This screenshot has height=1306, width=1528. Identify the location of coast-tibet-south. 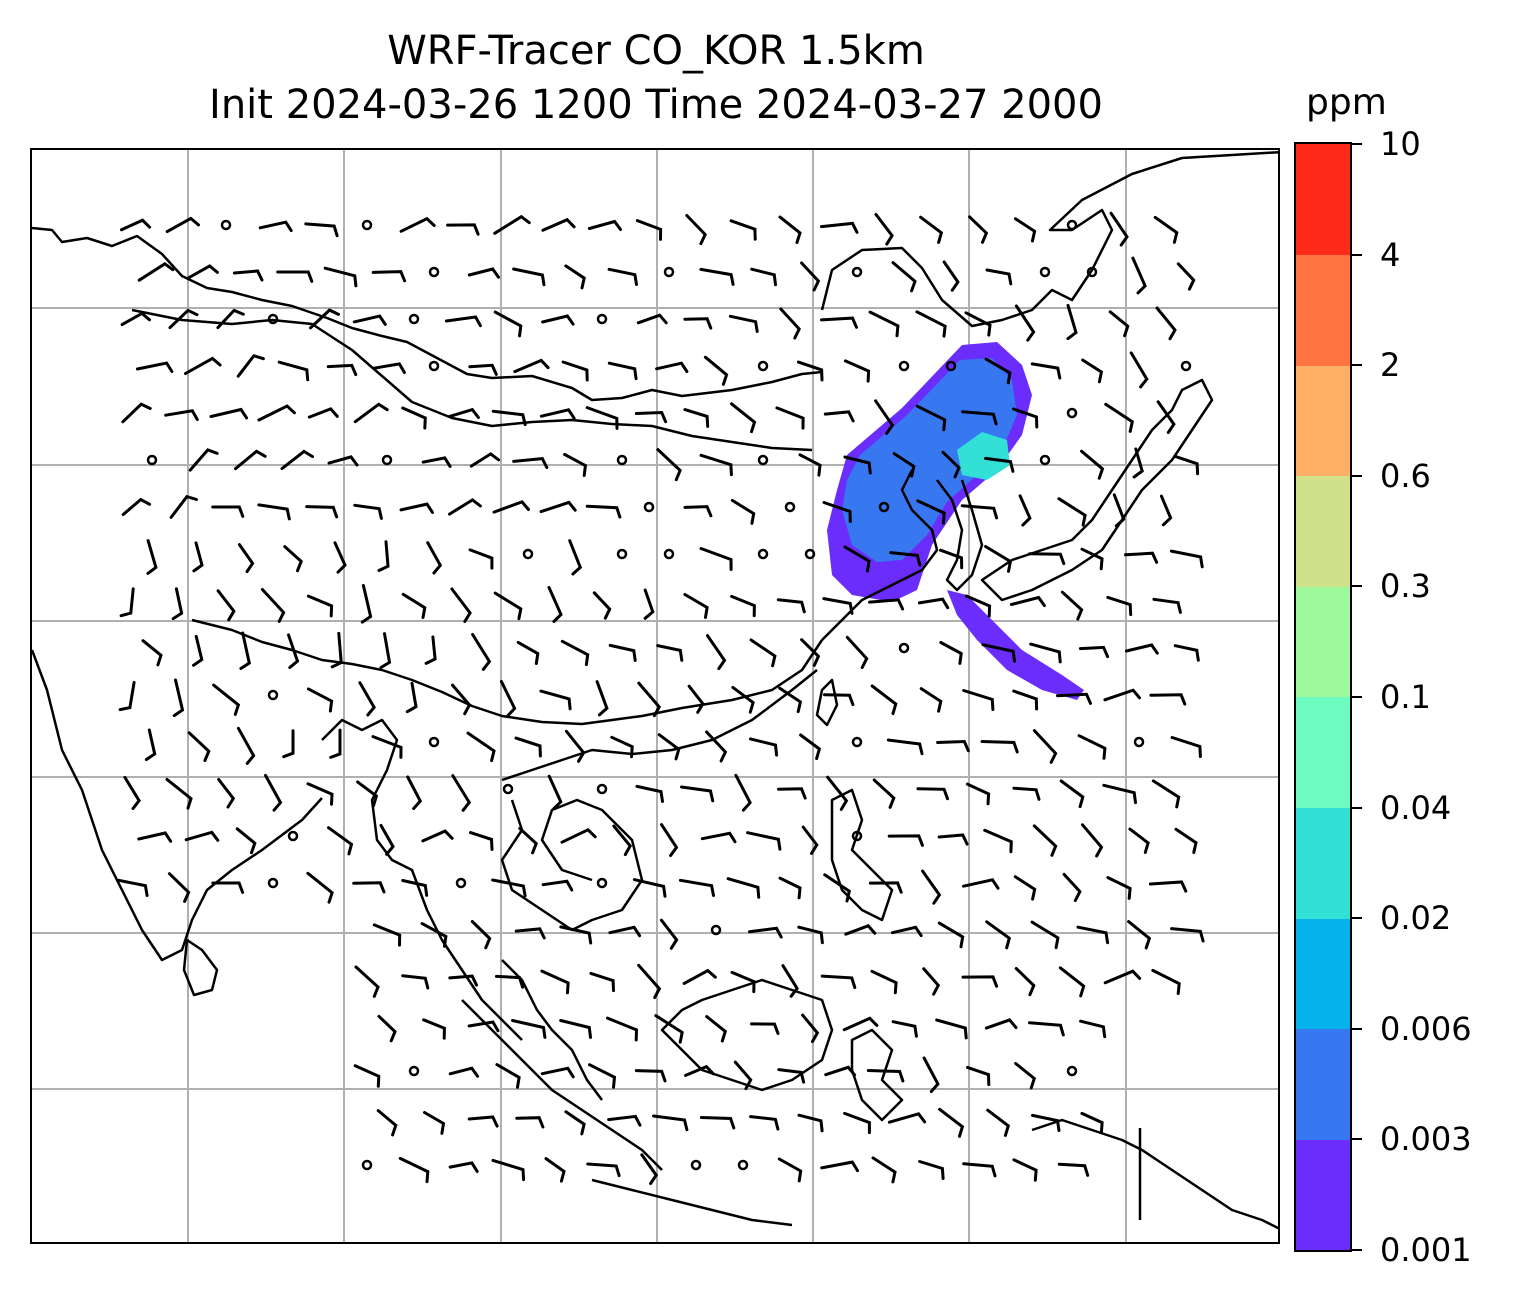
(507, 672).